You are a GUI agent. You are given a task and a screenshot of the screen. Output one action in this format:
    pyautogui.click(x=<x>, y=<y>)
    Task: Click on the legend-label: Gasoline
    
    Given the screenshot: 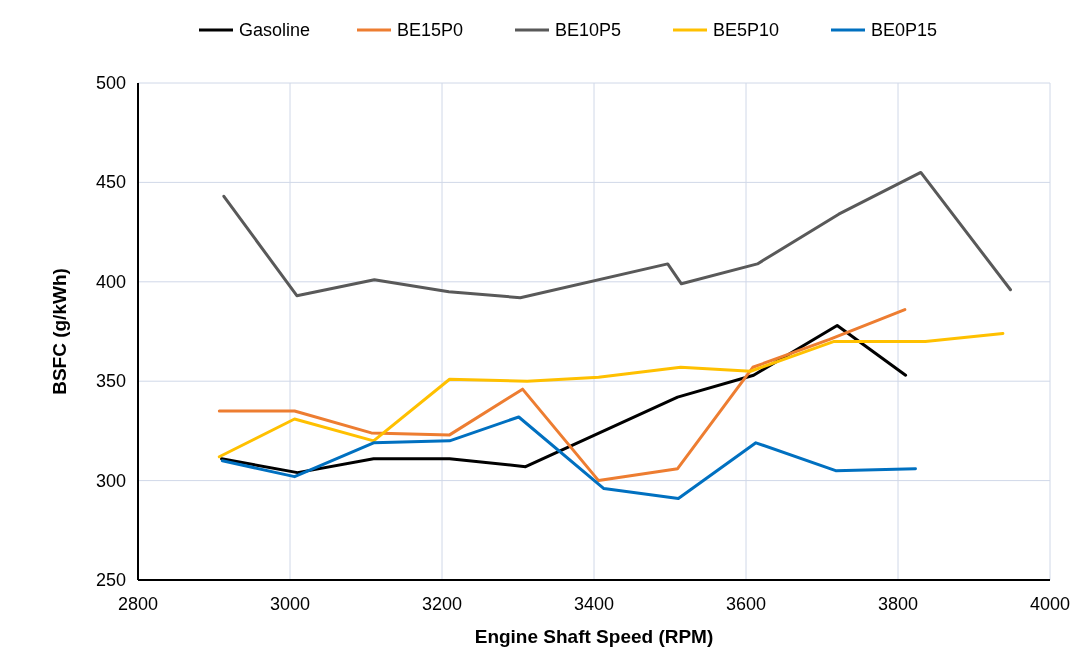 What is the action you would take?
    pyautogui.click(x=275, y=30)
    